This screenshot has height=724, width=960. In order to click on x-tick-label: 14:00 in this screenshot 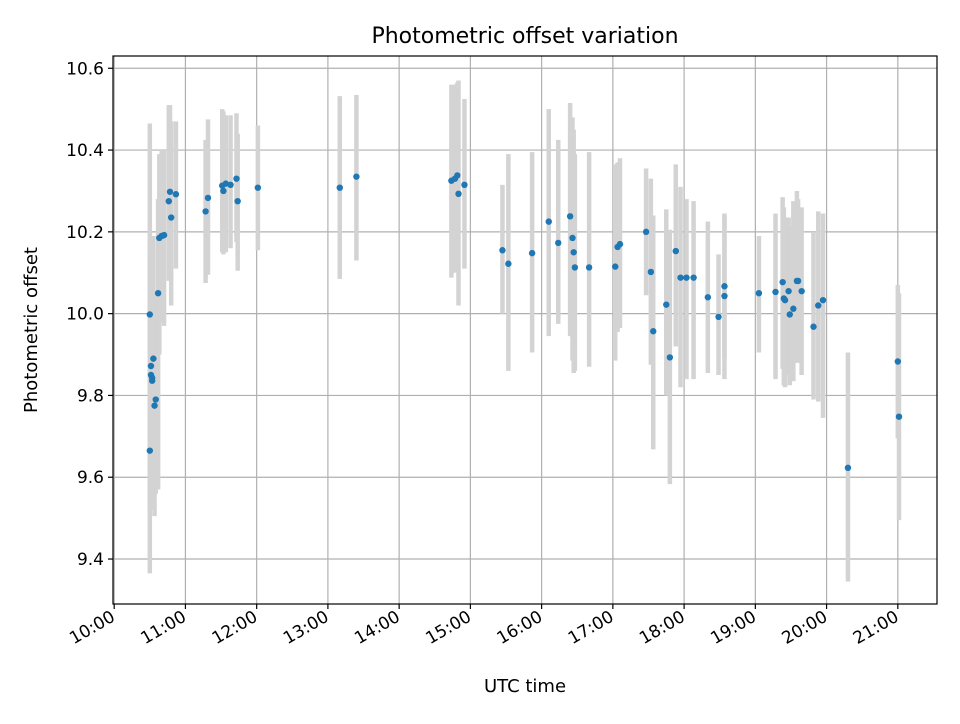, I will do `click(377, 628)`.